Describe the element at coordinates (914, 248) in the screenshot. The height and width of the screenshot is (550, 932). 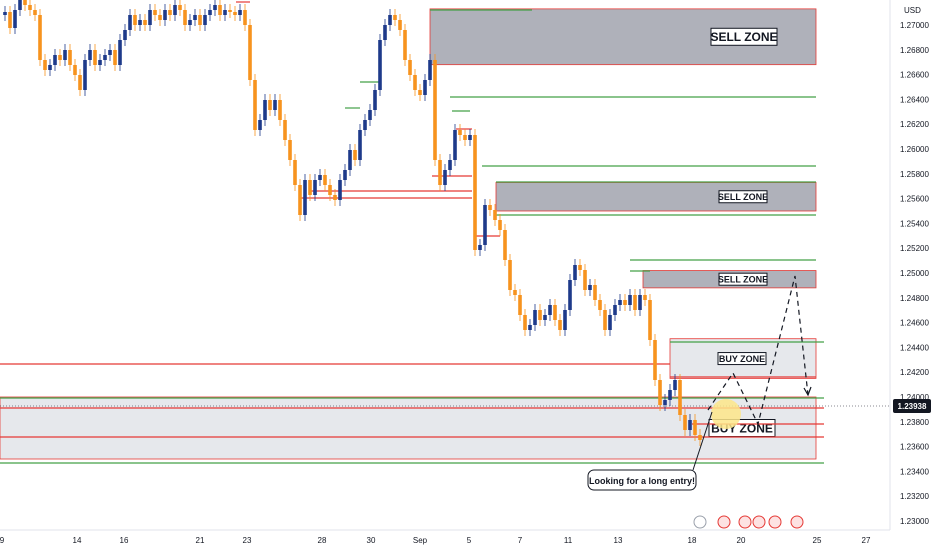
I see `y-tick-label: 1.25200` at that location.